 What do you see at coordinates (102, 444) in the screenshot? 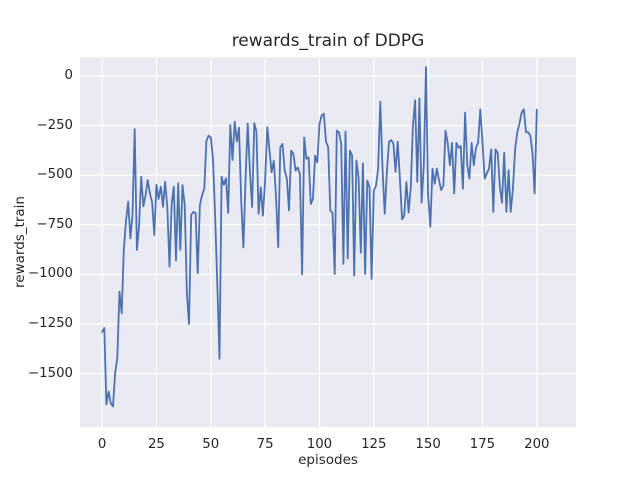
I see `x-tick-label: 0` at bounding box center [102, 444].